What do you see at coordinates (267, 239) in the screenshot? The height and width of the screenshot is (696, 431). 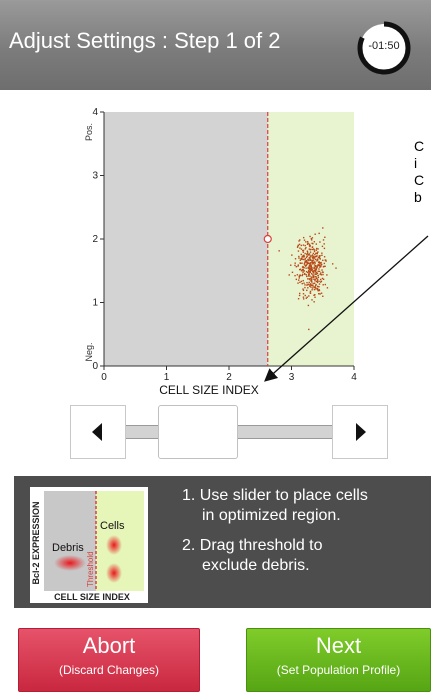 I see `threshold-handle` at bounding box center [267, 239].